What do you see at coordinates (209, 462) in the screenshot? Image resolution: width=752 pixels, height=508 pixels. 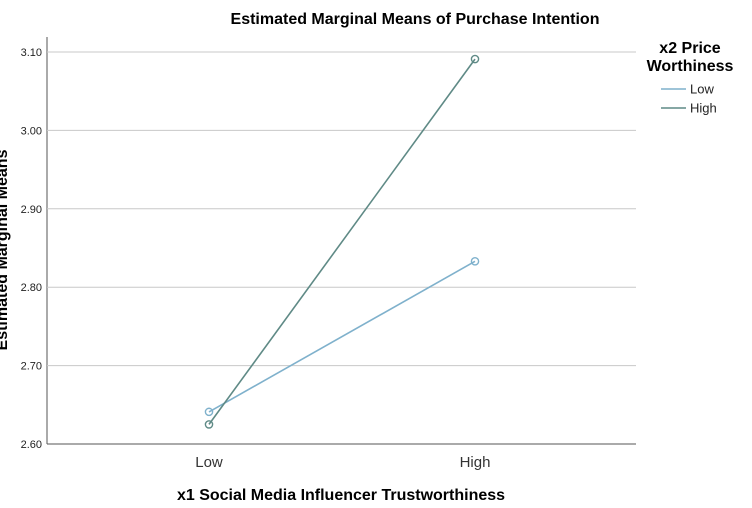 I see `x-tick-label-low: Low` at bounding box center [209, 462].